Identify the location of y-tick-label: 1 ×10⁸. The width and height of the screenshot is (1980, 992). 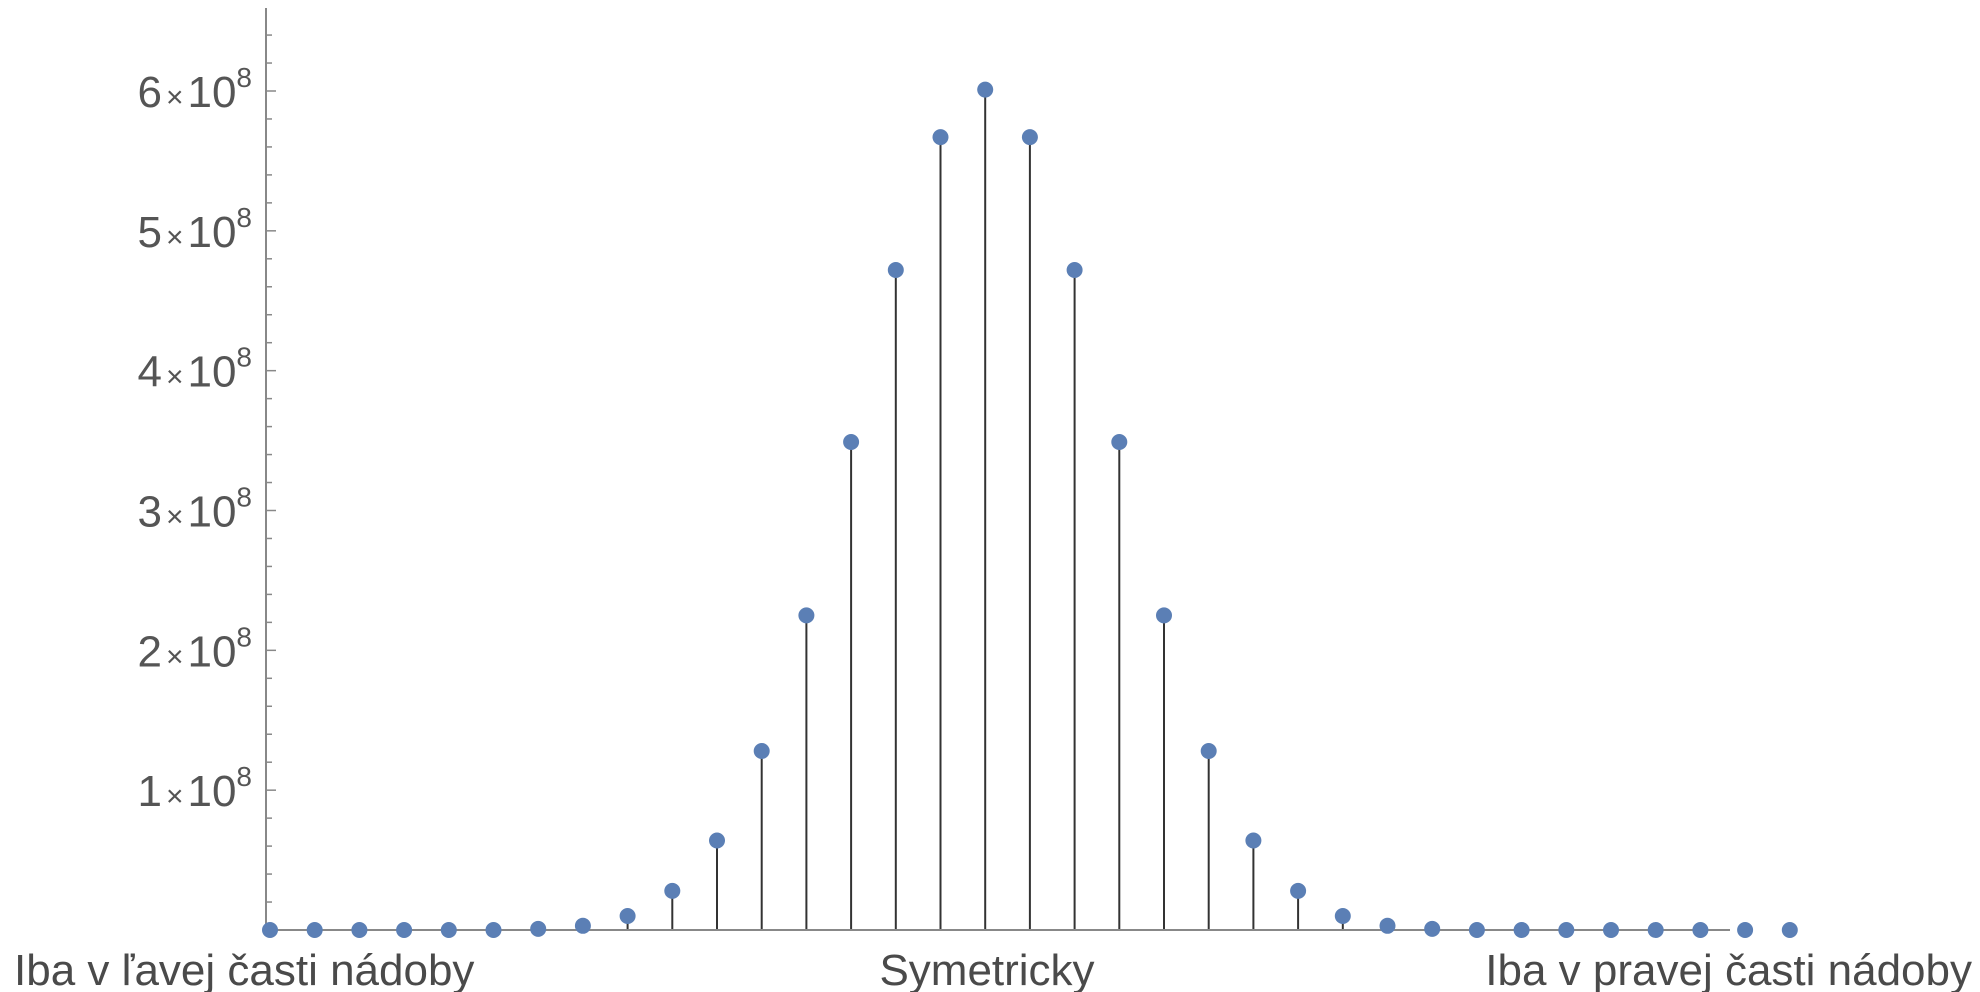
(194, 788).